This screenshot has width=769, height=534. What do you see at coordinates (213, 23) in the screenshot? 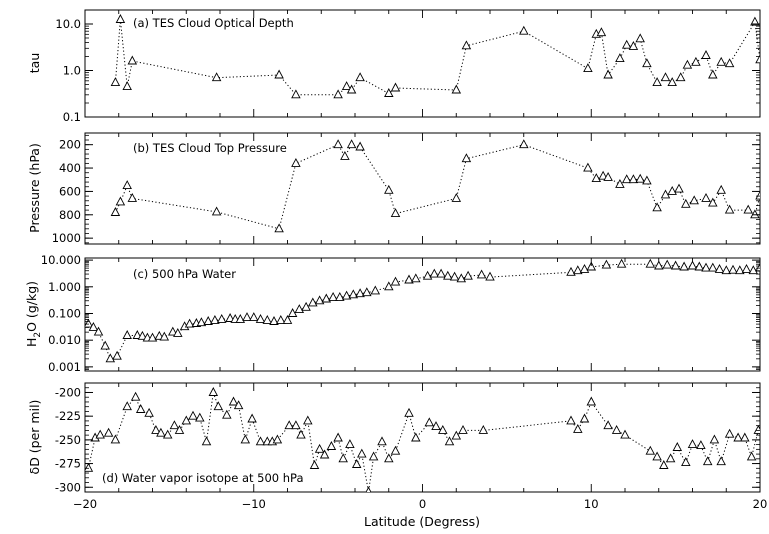
I see `panel-a-title: (a) TES Cloud Optical Depth` at bounding box center [213, 23].